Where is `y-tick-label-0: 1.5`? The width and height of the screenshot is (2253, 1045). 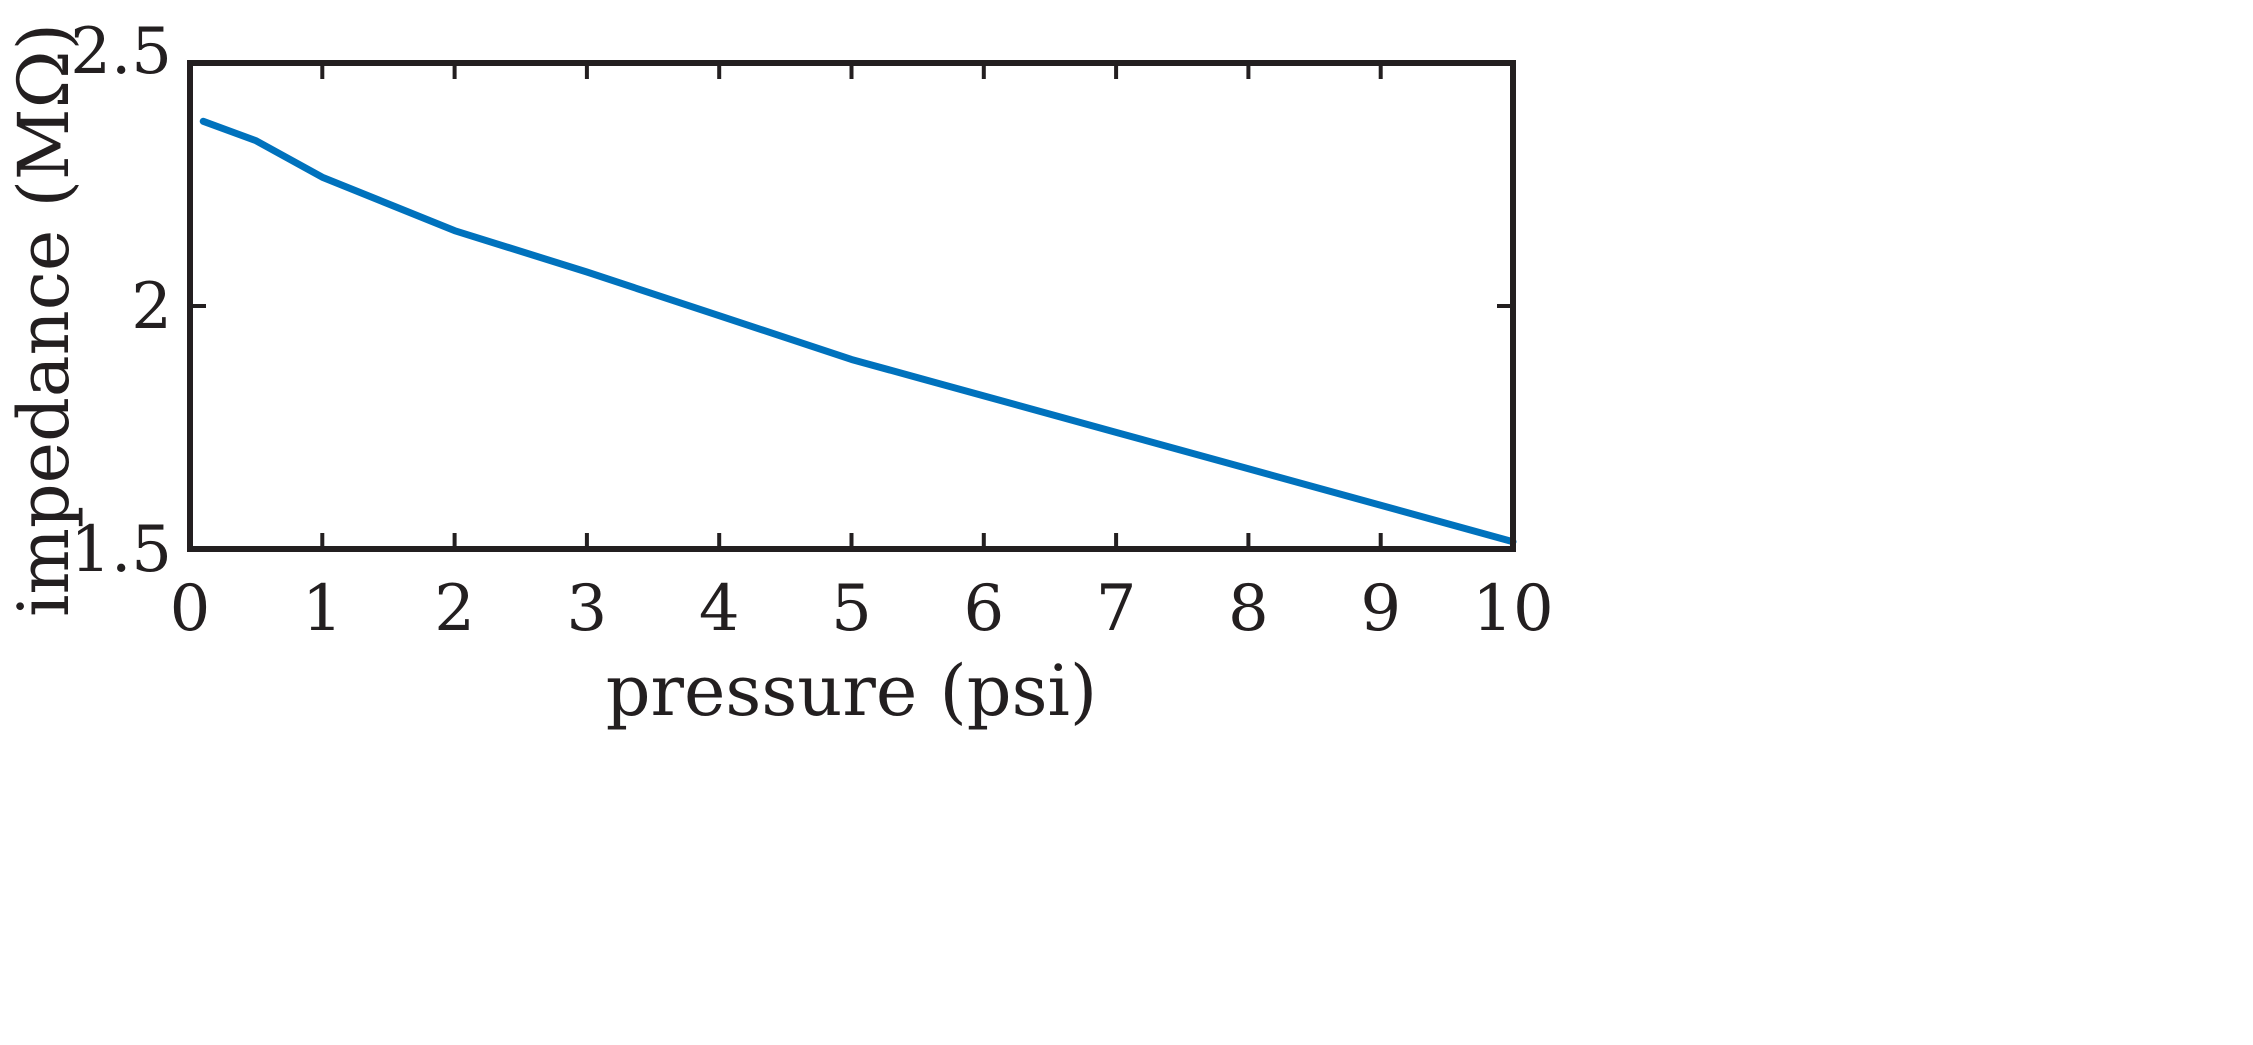 y-tick-label-0: 1.5 is located at coordinates (121, 550).